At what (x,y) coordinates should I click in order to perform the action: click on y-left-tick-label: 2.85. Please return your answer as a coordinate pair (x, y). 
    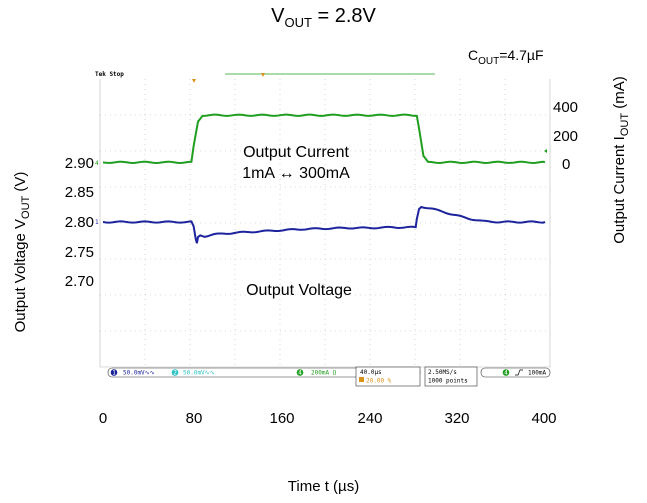
    Looking at the image, I should click on (79, 192).